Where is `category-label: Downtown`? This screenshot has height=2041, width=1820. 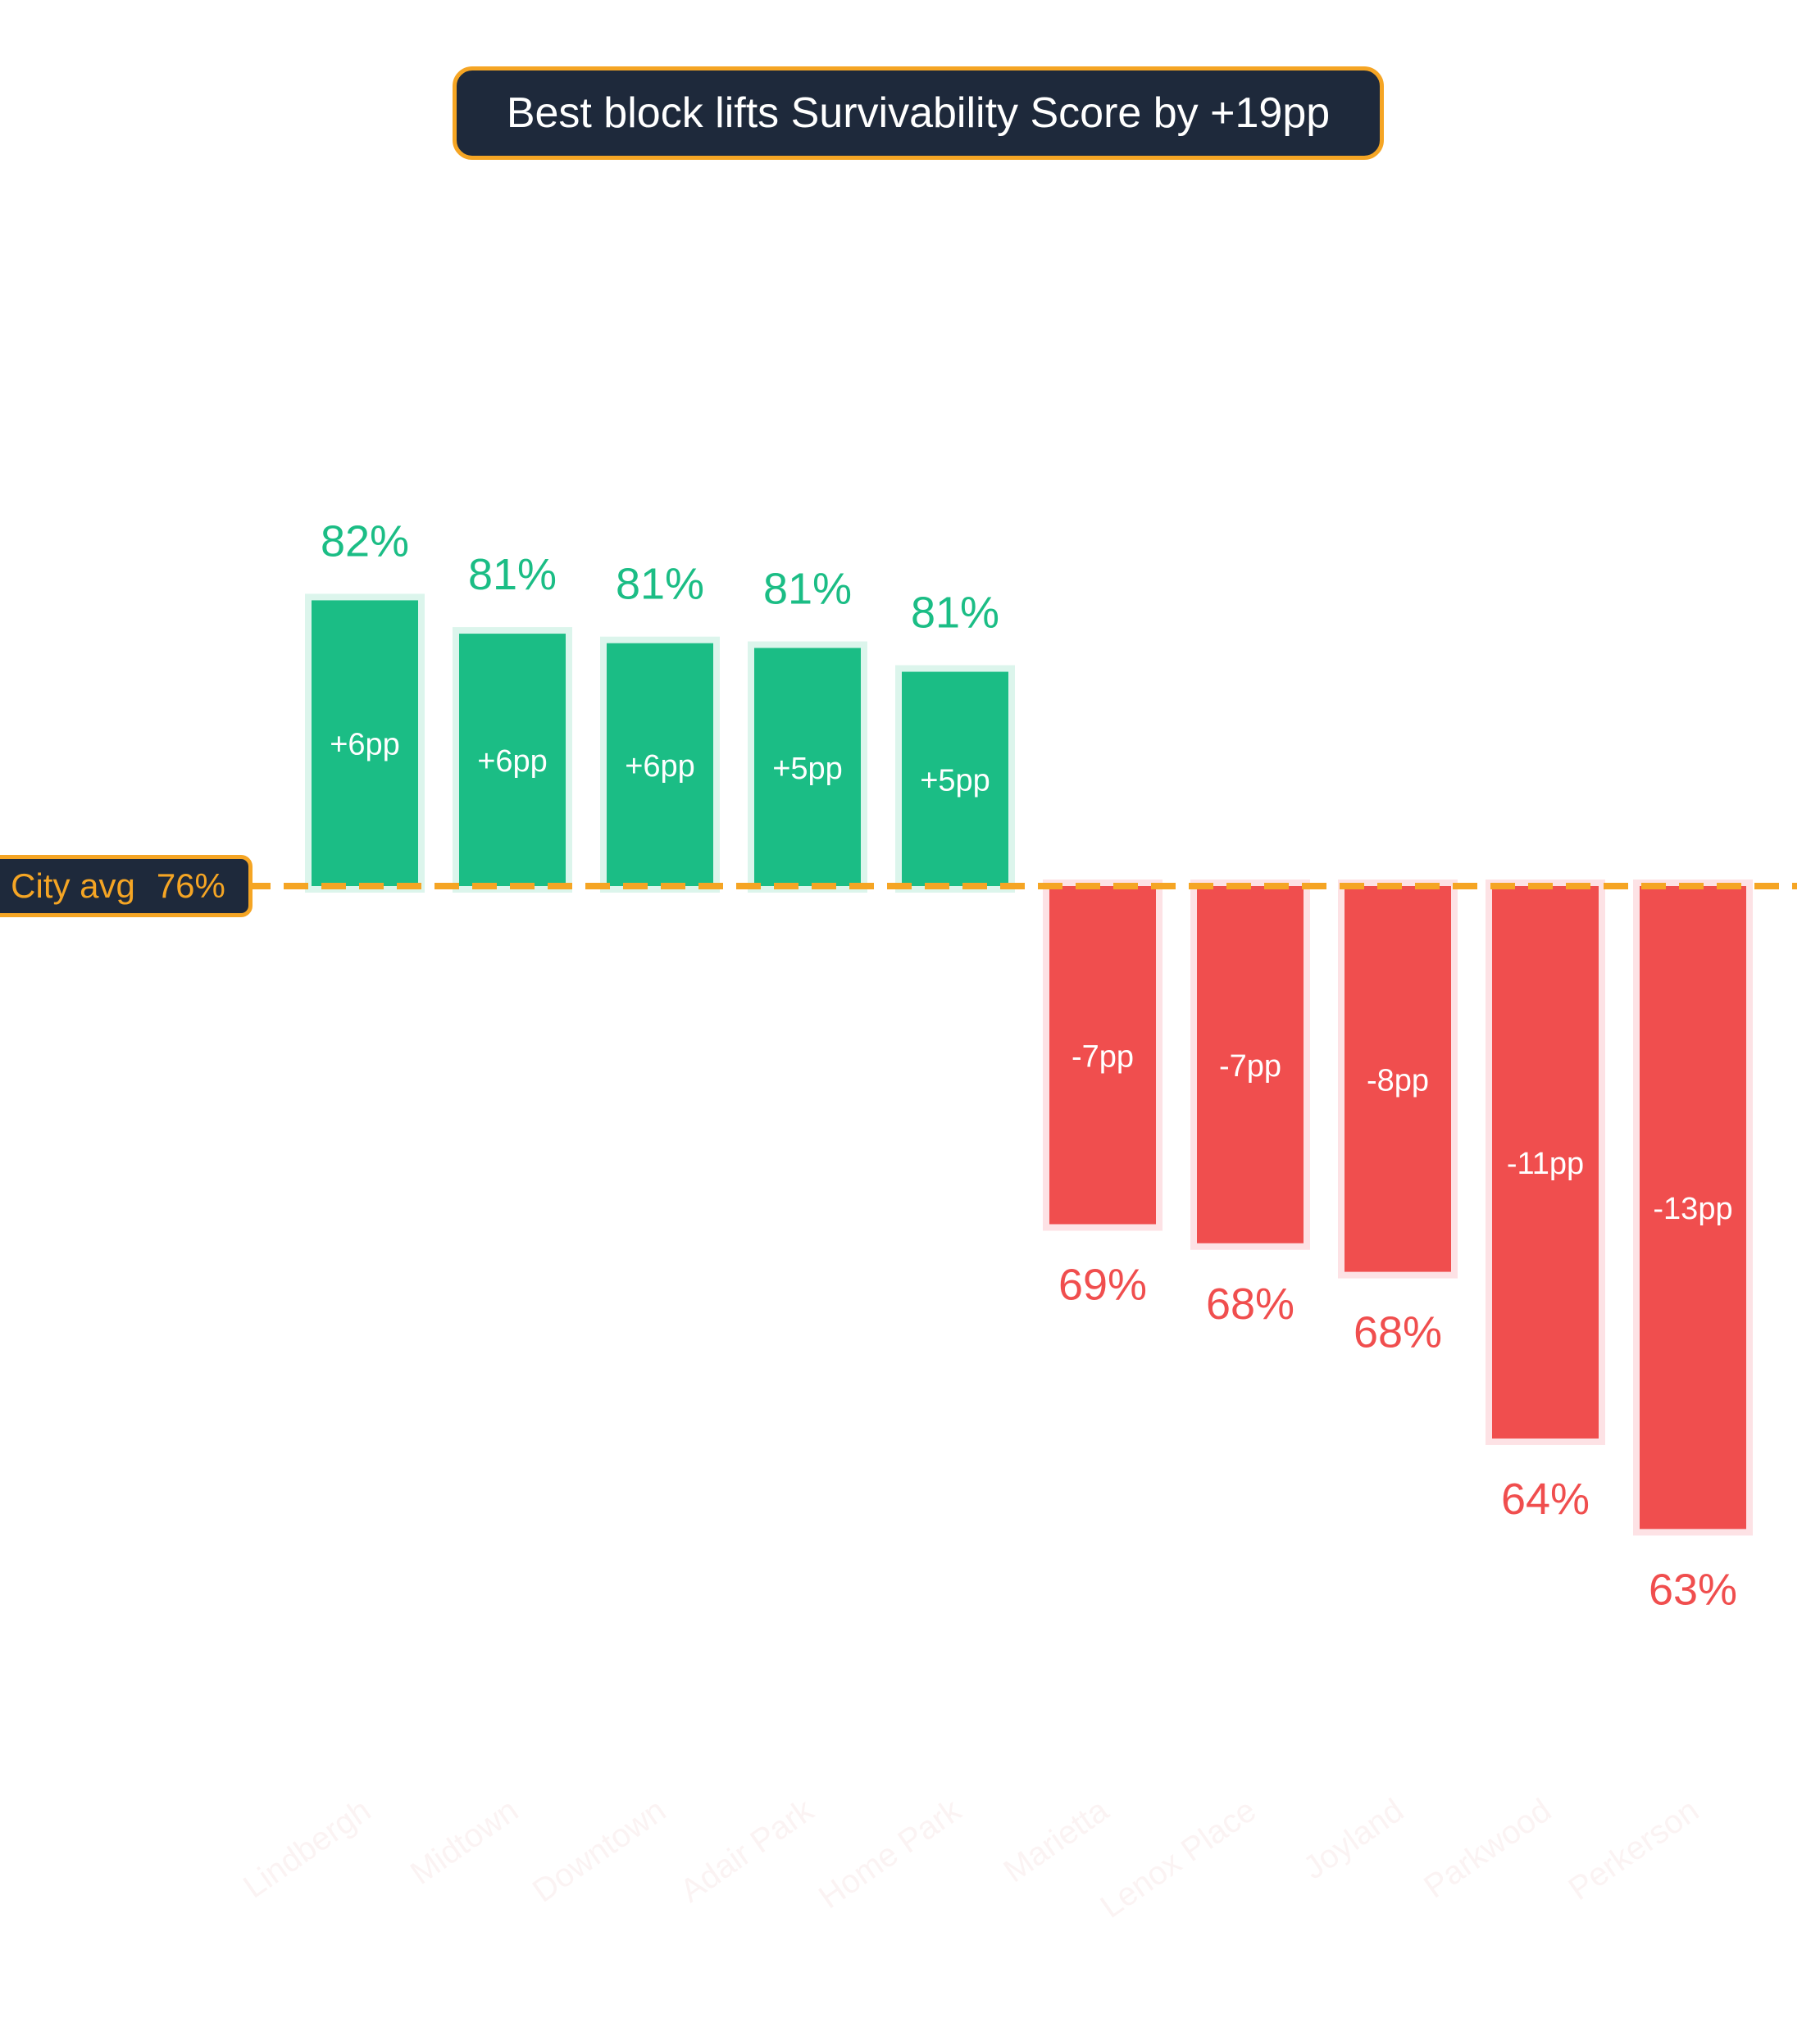
category-label: Downtown is located at coordinates (599, 1850).